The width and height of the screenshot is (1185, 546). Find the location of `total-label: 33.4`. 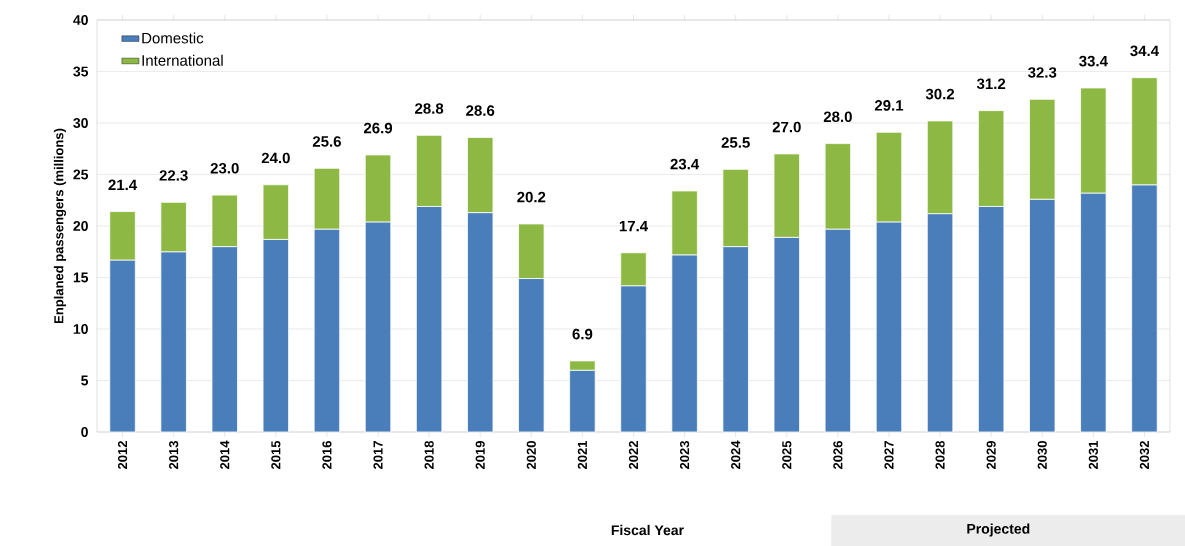

total-label: 33.4 is located at coordinates (1093, 61).